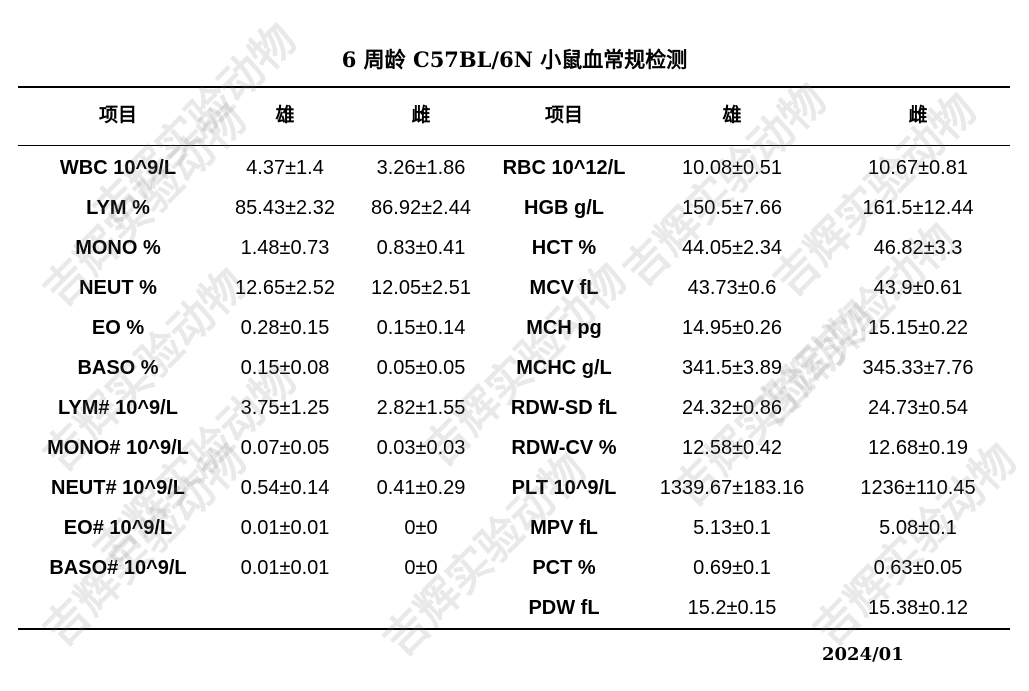  I want to click on cell-male-left: 0.28±0.15, so click(285, 328).